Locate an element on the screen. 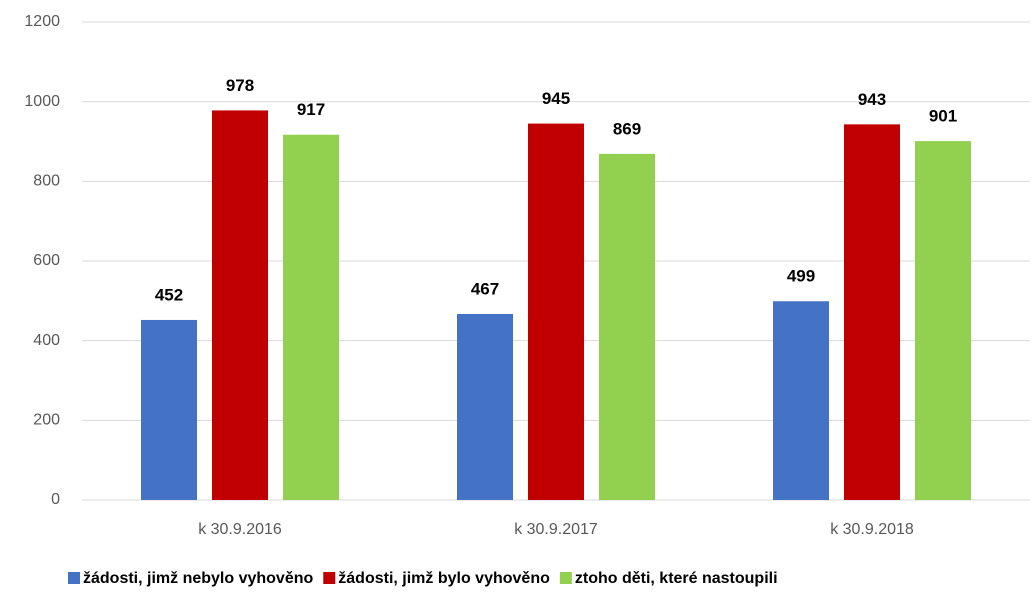 The width and height of the screenshot is (1035, 592). value-label: 943 is located at coordinates (872, 99).